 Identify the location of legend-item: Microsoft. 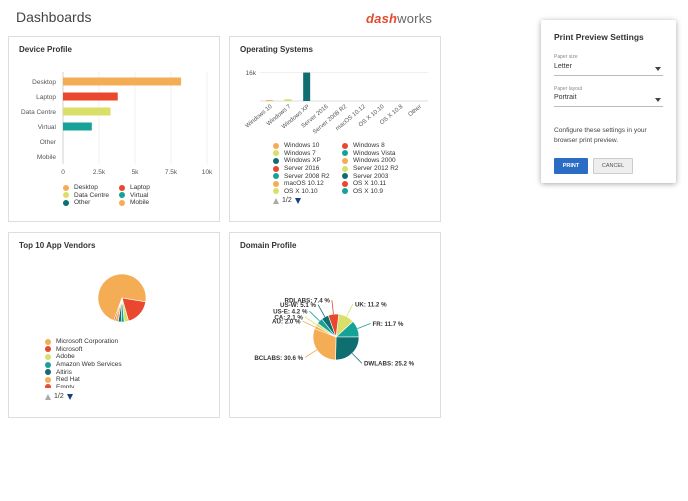
(83, 350).